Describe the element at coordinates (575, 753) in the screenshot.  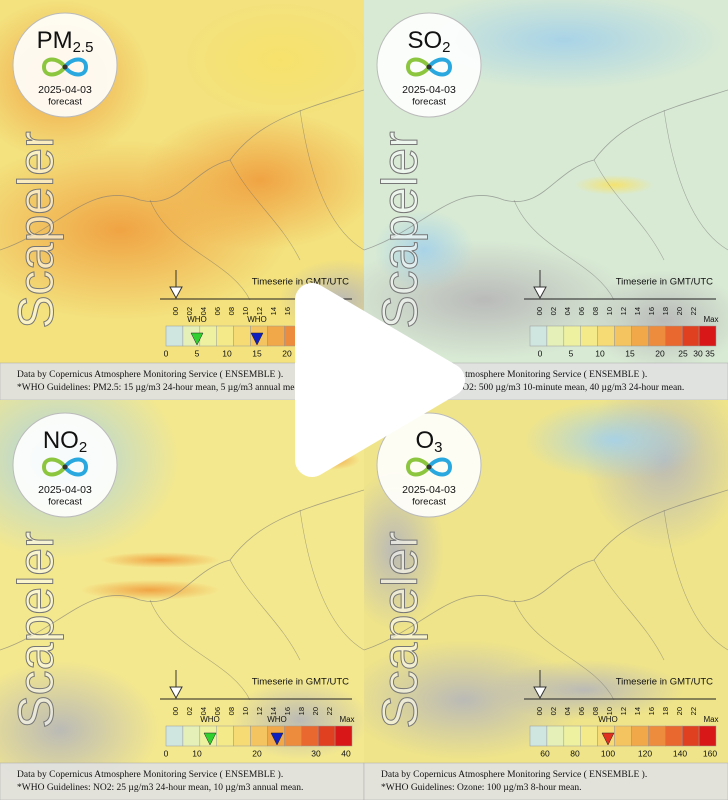
I see `scale-tick-label: 80` at that location.